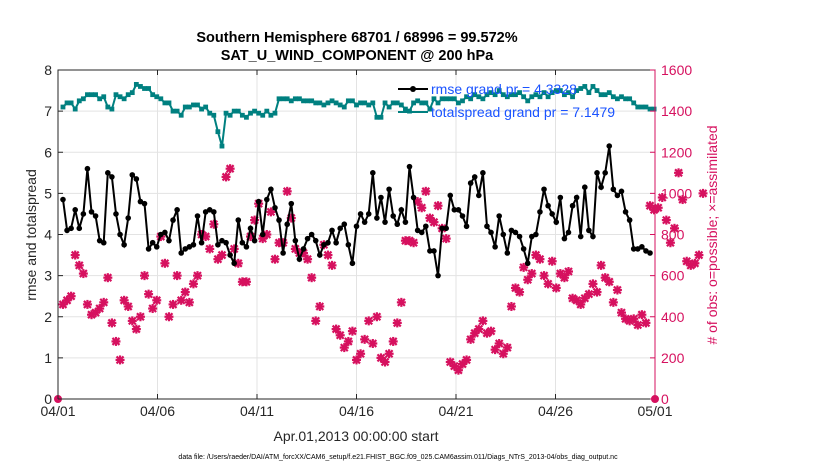 Image resolution: width=830 pixels, height=470 pixels. What do you see at coordinates (358, 115) in the screenshot?
I see `totalspread-series` at bounding box center [358, 115].